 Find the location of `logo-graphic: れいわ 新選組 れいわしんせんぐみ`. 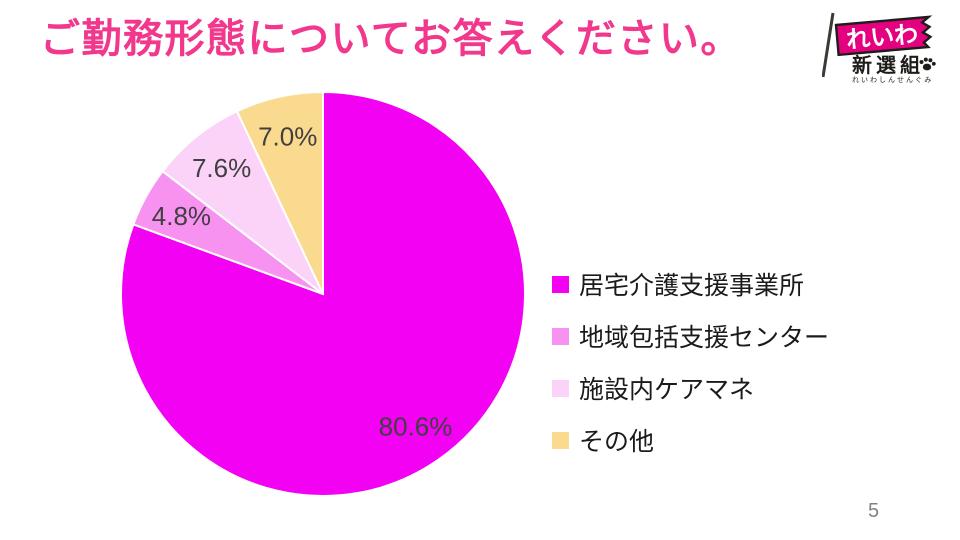

logo-graphic: れいわ 新選組 れいわしんせんぐみ is located at coordinates (879, 48).